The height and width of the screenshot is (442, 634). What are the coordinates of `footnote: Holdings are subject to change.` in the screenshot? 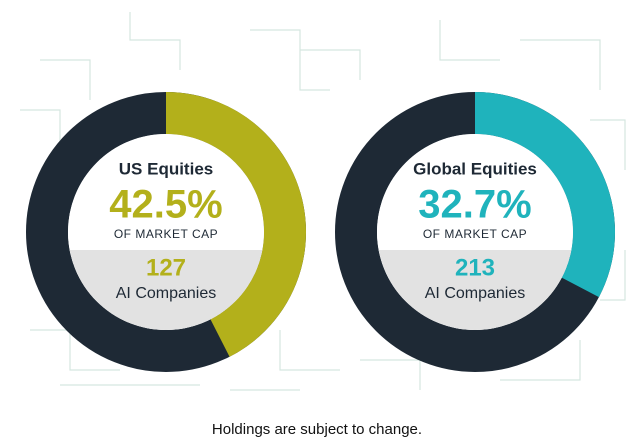 It's located at (317, 429).